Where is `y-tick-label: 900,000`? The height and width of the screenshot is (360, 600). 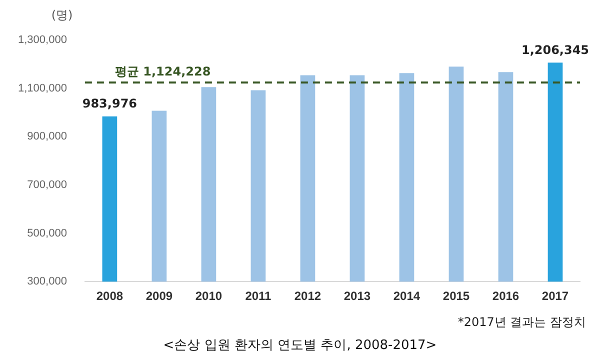 y-tick-label: 900,000 is located at coordinates (47, 136).